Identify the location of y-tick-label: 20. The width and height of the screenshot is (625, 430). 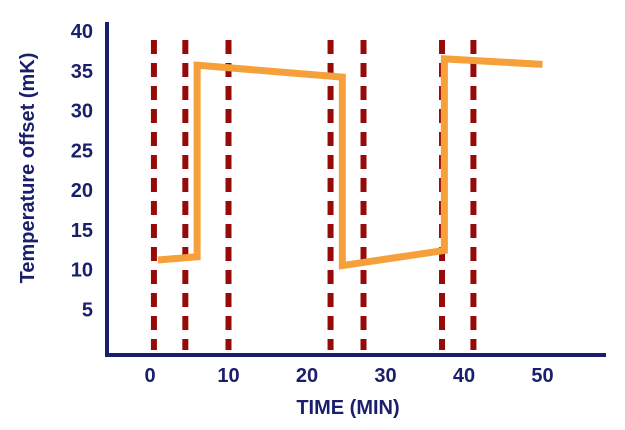
(82, 191).